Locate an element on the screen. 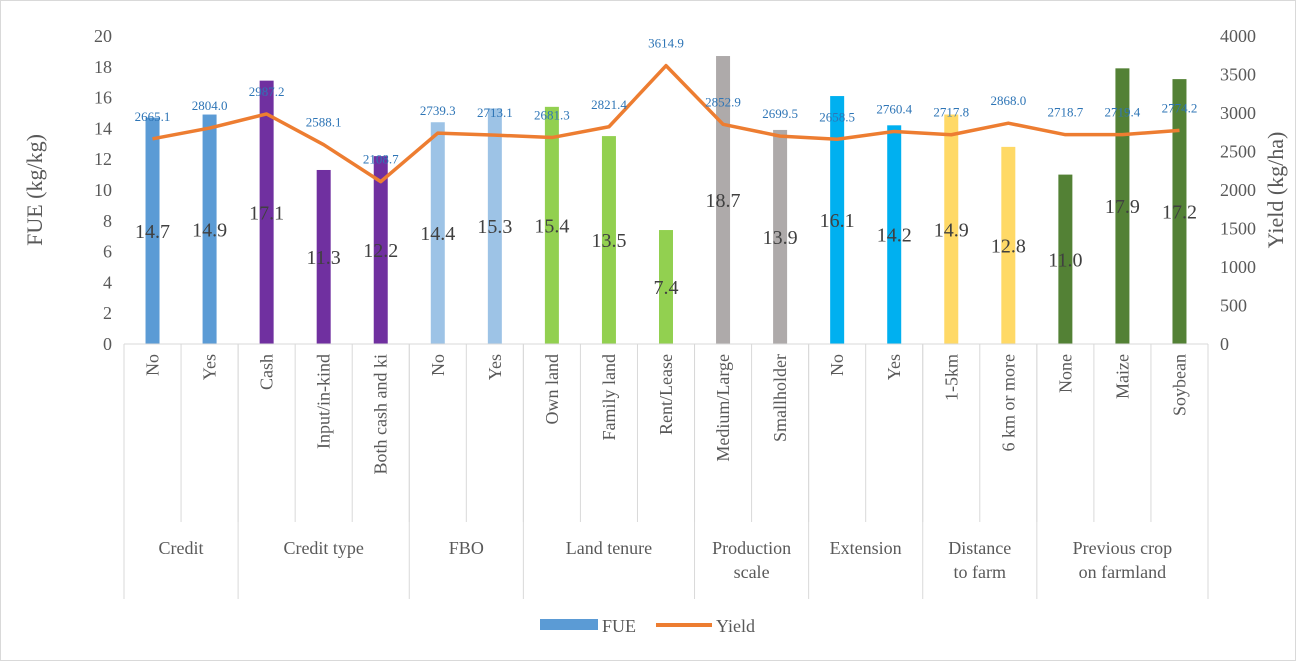 Image resolution: width=1296 pixels, height=661 pixels. right-axis-tick-label: 1000 is located at coordinates (1238, 267).